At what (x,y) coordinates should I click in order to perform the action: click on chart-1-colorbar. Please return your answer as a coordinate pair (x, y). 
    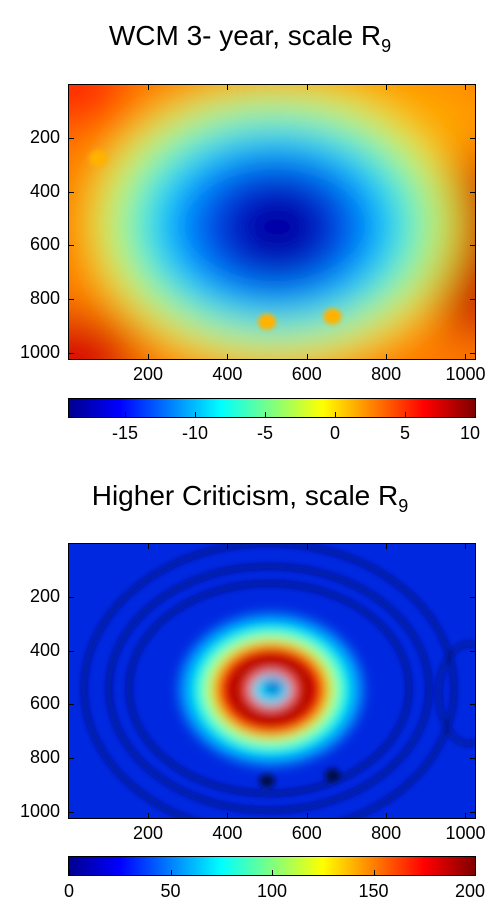
    Looking at the image, I should click on (272, 408).